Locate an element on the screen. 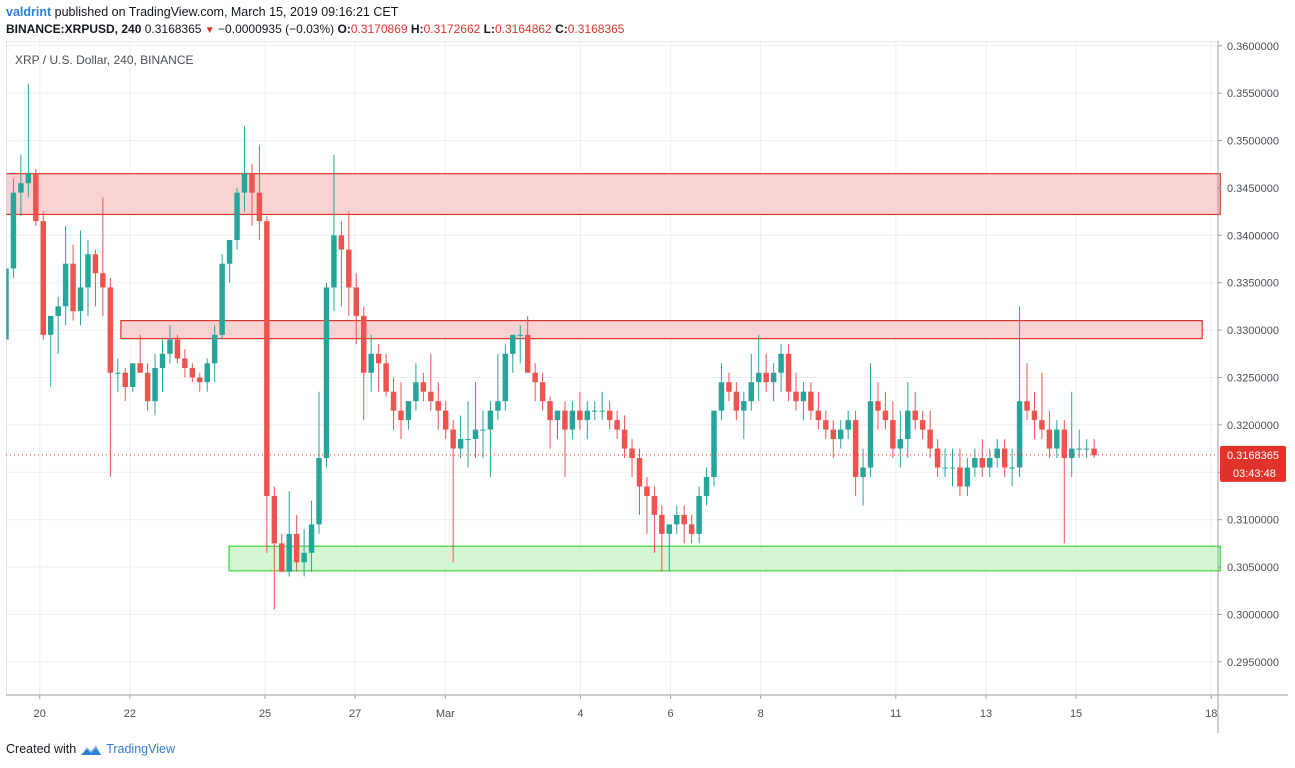  tradingview-brand-link: TradingView is located at coordinates (140, 749).